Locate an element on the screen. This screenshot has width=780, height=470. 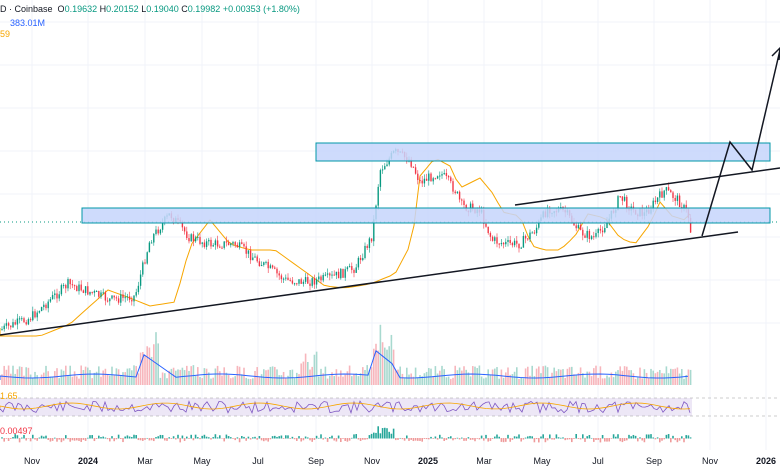
rsi-signal-line is located at coordinates (345, 406).